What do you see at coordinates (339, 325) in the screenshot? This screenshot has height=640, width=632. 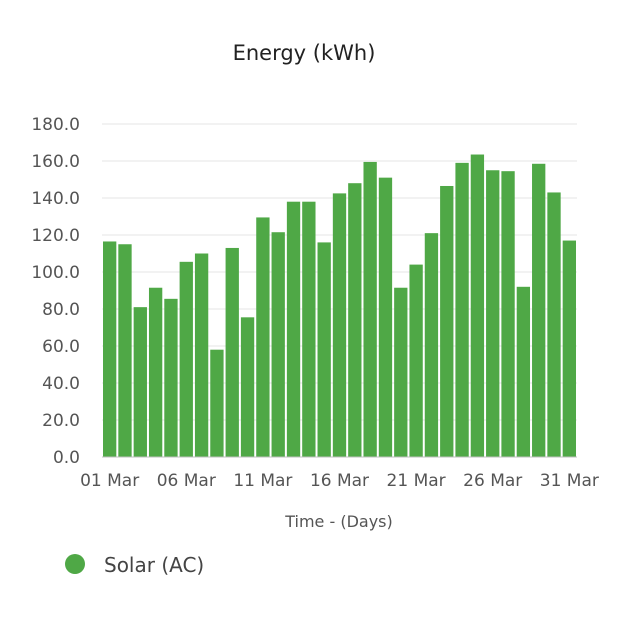 I see `bar-16-mar` at bounding box center [339, 325].